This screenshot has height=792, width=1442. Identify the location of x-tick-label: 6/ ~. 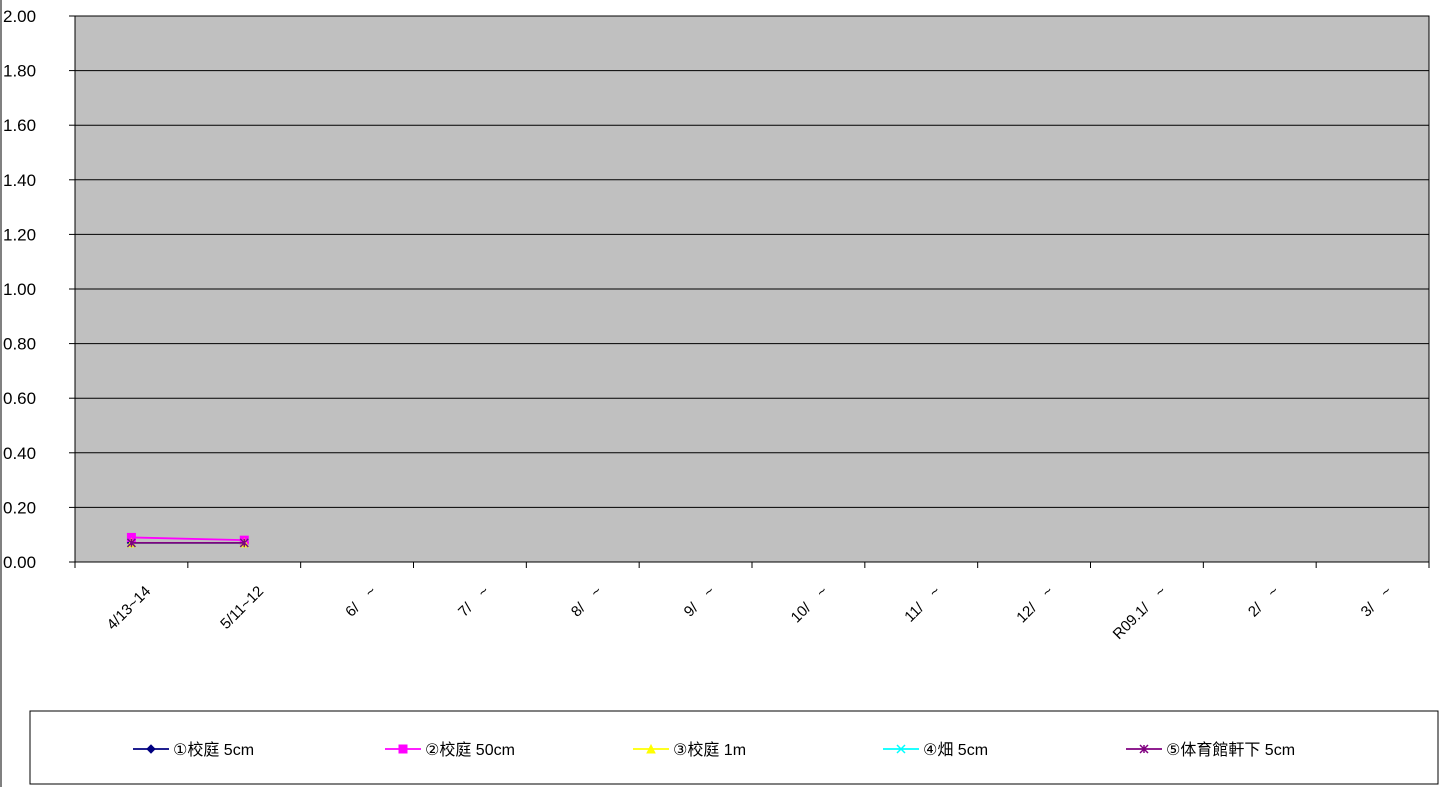
(361, 602).